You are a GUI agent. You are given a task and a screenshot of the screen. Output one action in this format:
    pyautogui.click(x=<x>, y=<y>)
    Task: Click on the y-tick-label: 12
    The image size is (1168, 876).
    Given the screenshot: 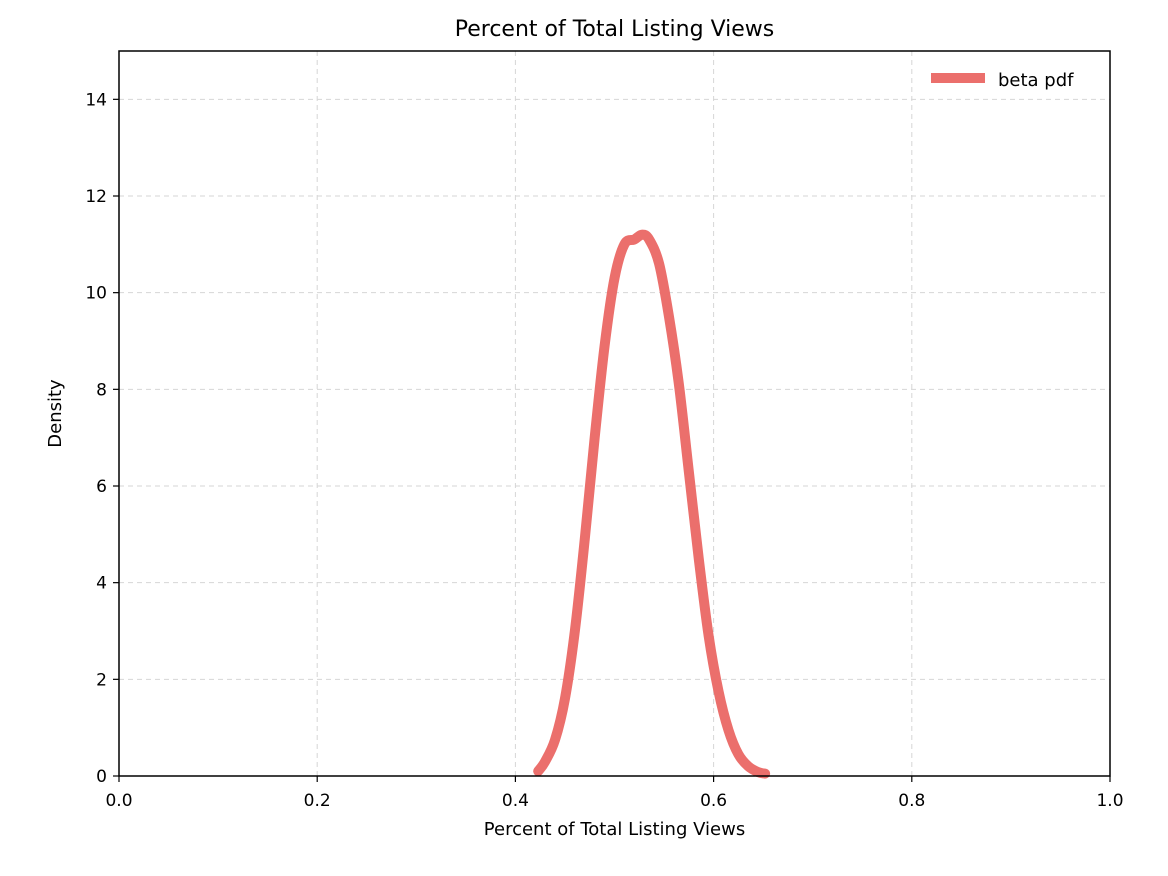 What is the action you would take?
    pyautogui.click(x=96, y=197)
    